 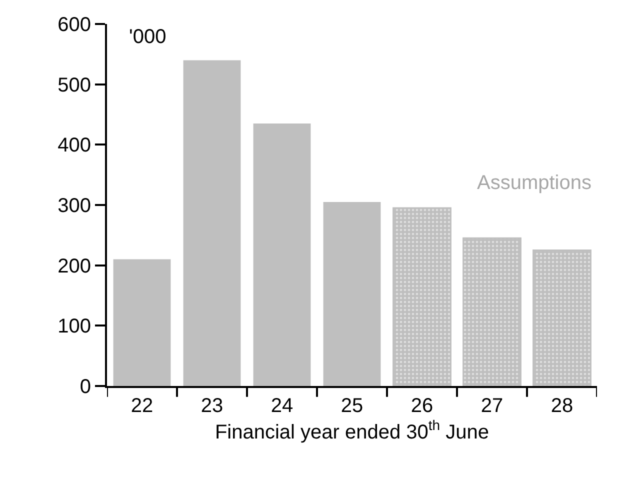 I want to click on y-tick-label: 600, so click(x=74, y=25).